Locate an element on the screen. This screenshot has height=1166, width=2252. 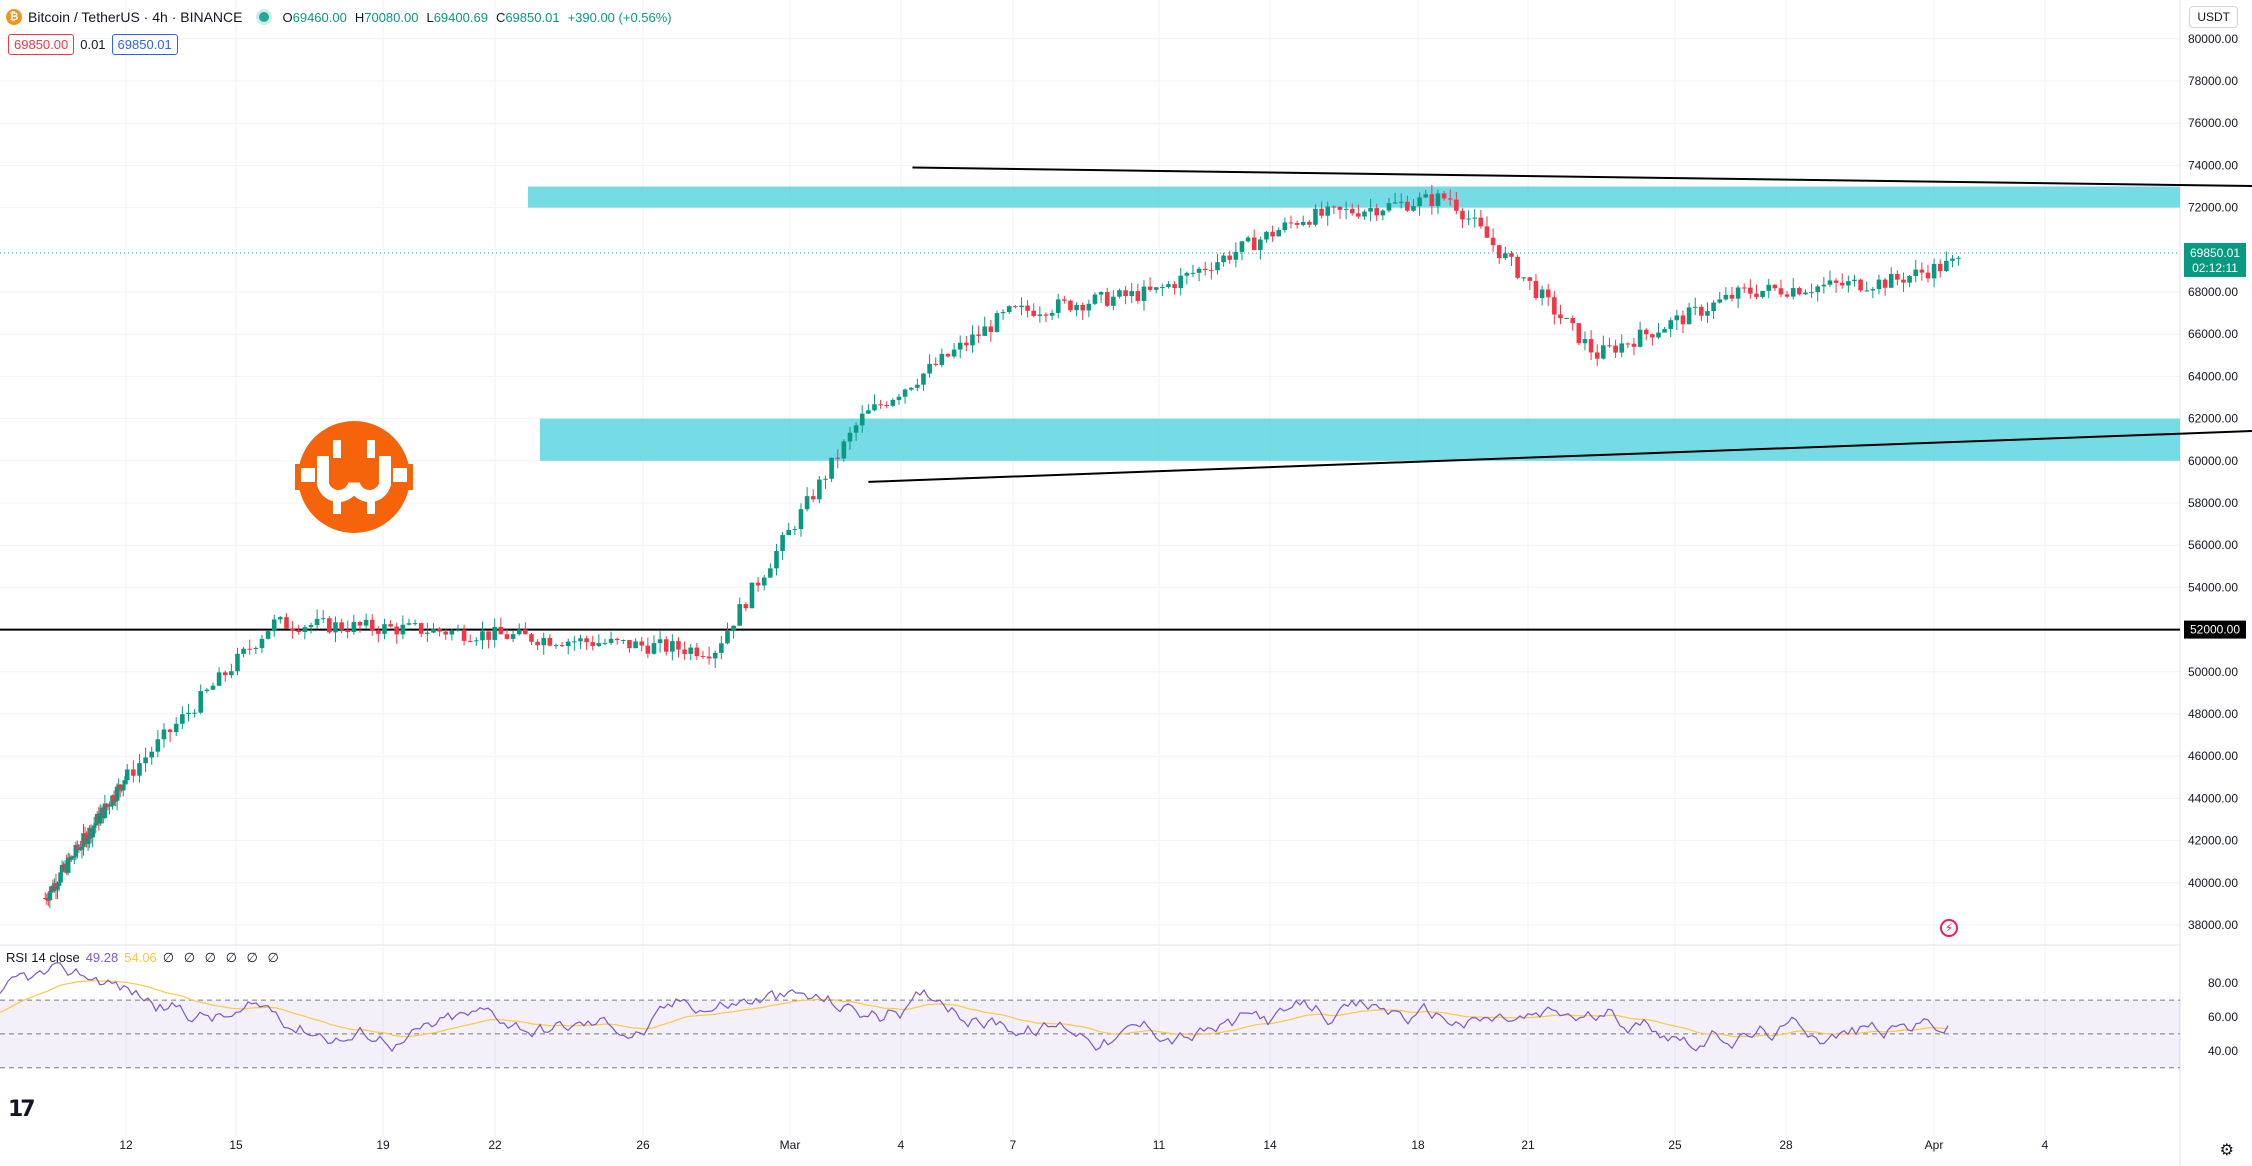
market-status-dot is located at coordinates (264, 17).